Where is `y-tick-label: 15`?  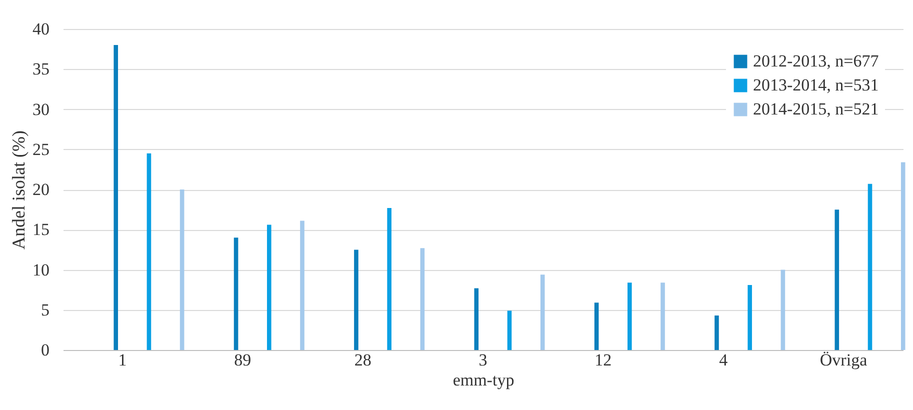
y-tick-label: 15 is located at coordinates (41, 230).